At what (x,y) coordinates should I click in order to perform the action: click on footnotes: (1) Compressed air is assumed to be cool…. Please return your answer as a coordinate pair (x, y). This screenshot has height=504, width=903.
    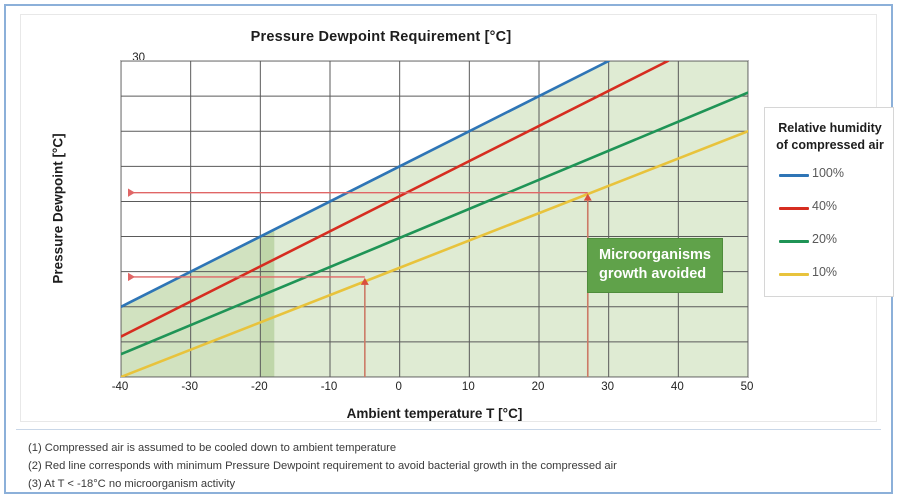
    Looking at the image, I should click on (448, 466).